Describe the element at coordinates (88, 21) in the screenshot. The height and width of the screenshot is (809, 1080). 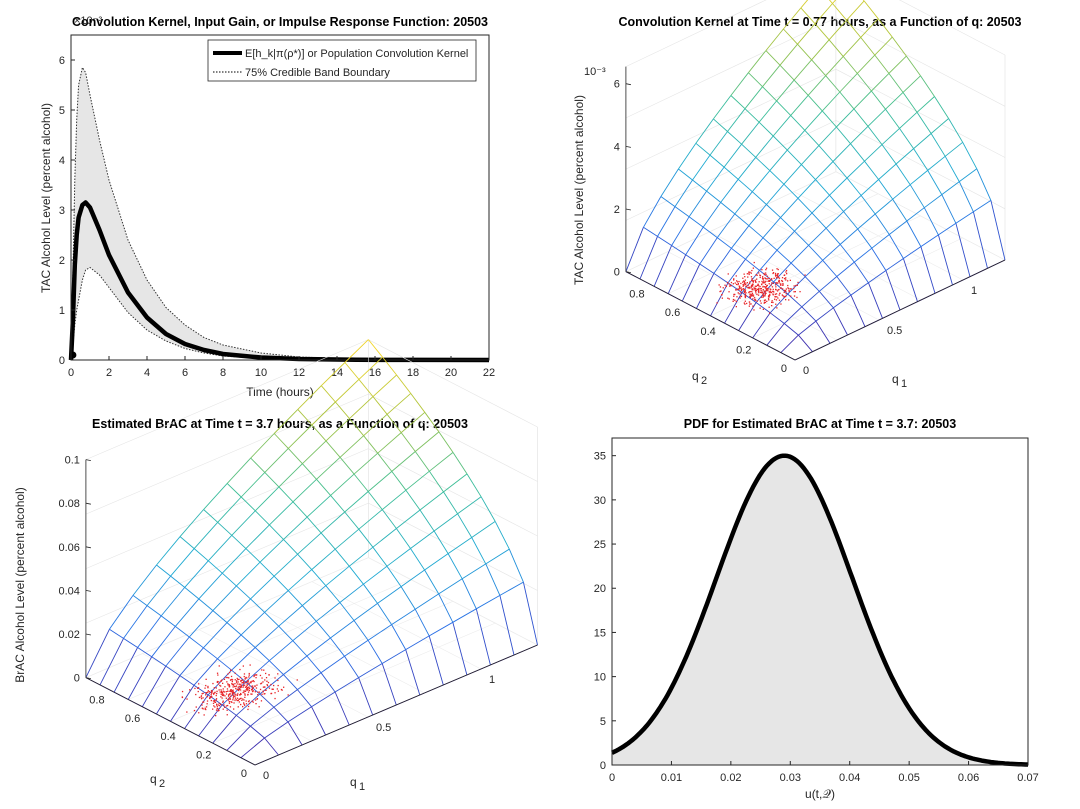
I see `kernel-y-exponent: ×10⁻³` at that location.